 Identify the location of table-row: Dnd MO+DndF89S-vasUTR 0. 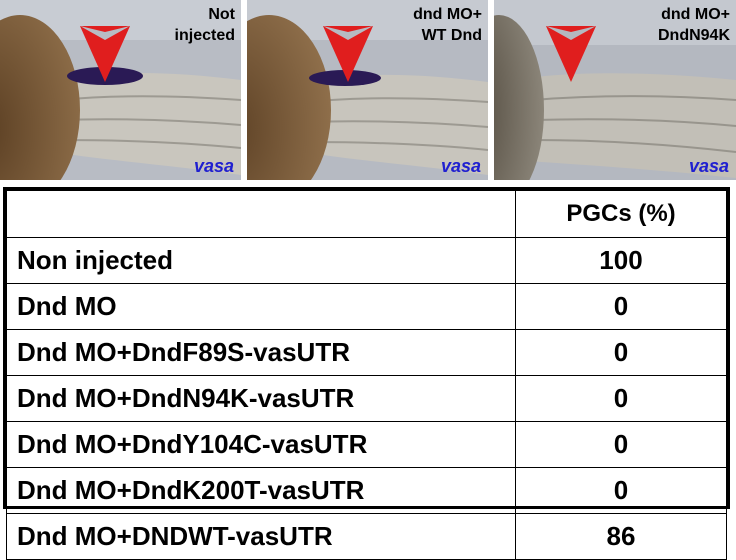
(366, 352).